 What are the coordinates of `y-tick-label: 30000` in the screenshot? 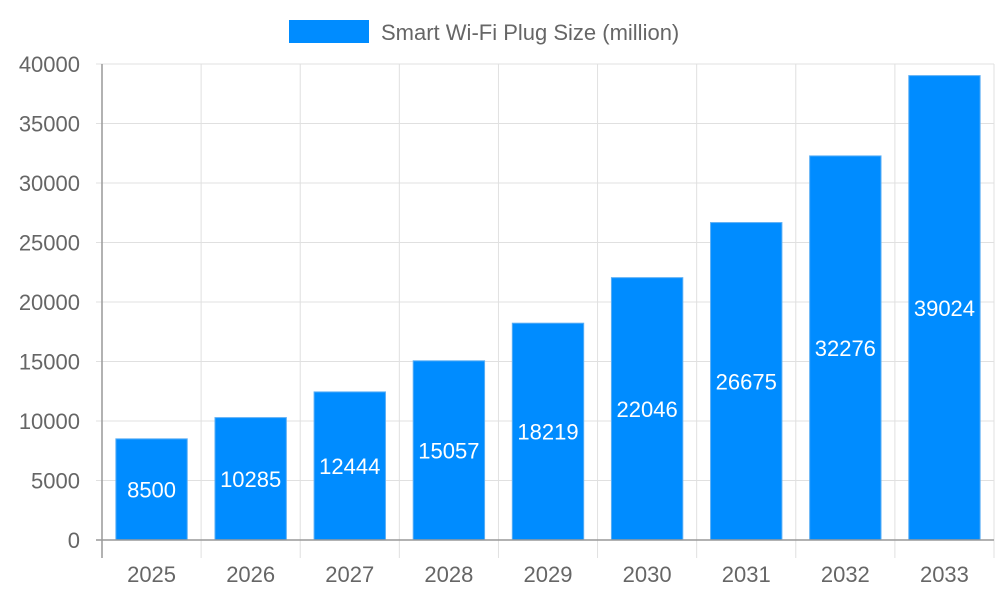 It's located at (49, 183).